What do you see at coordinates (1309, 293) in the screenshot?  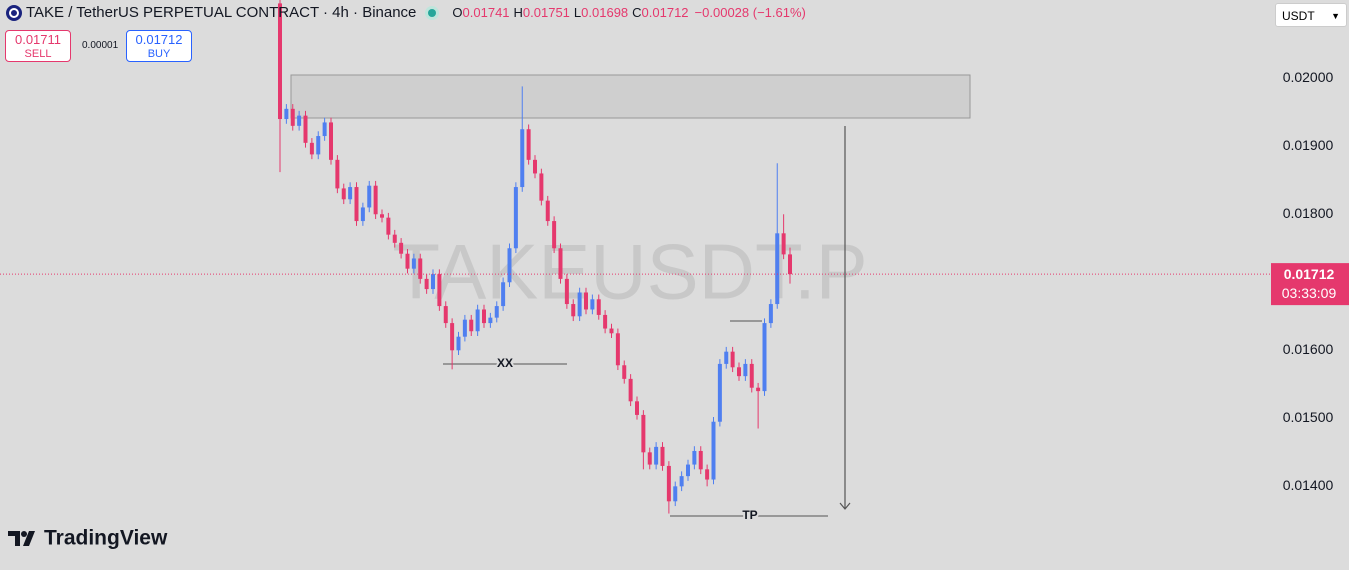 I see `countdown: 03:33:09` at bounding box center [1309, 293].